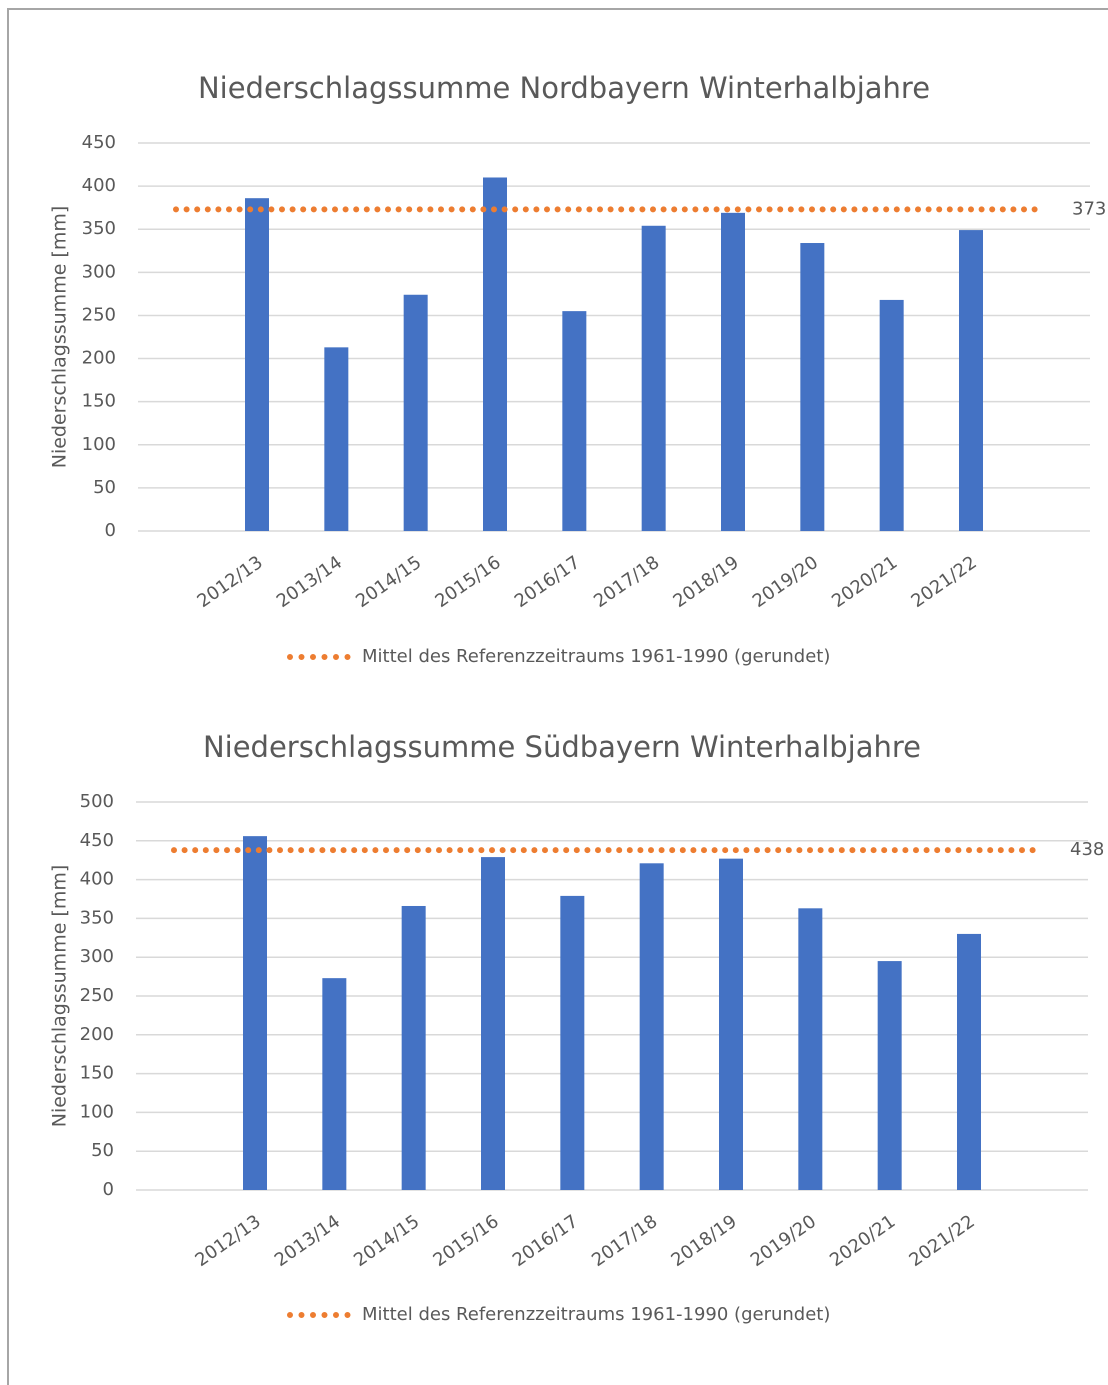 The width and height of the screenshot is (1108, 1385). I want to click on y-tick-label: 500, so click(97, 801).